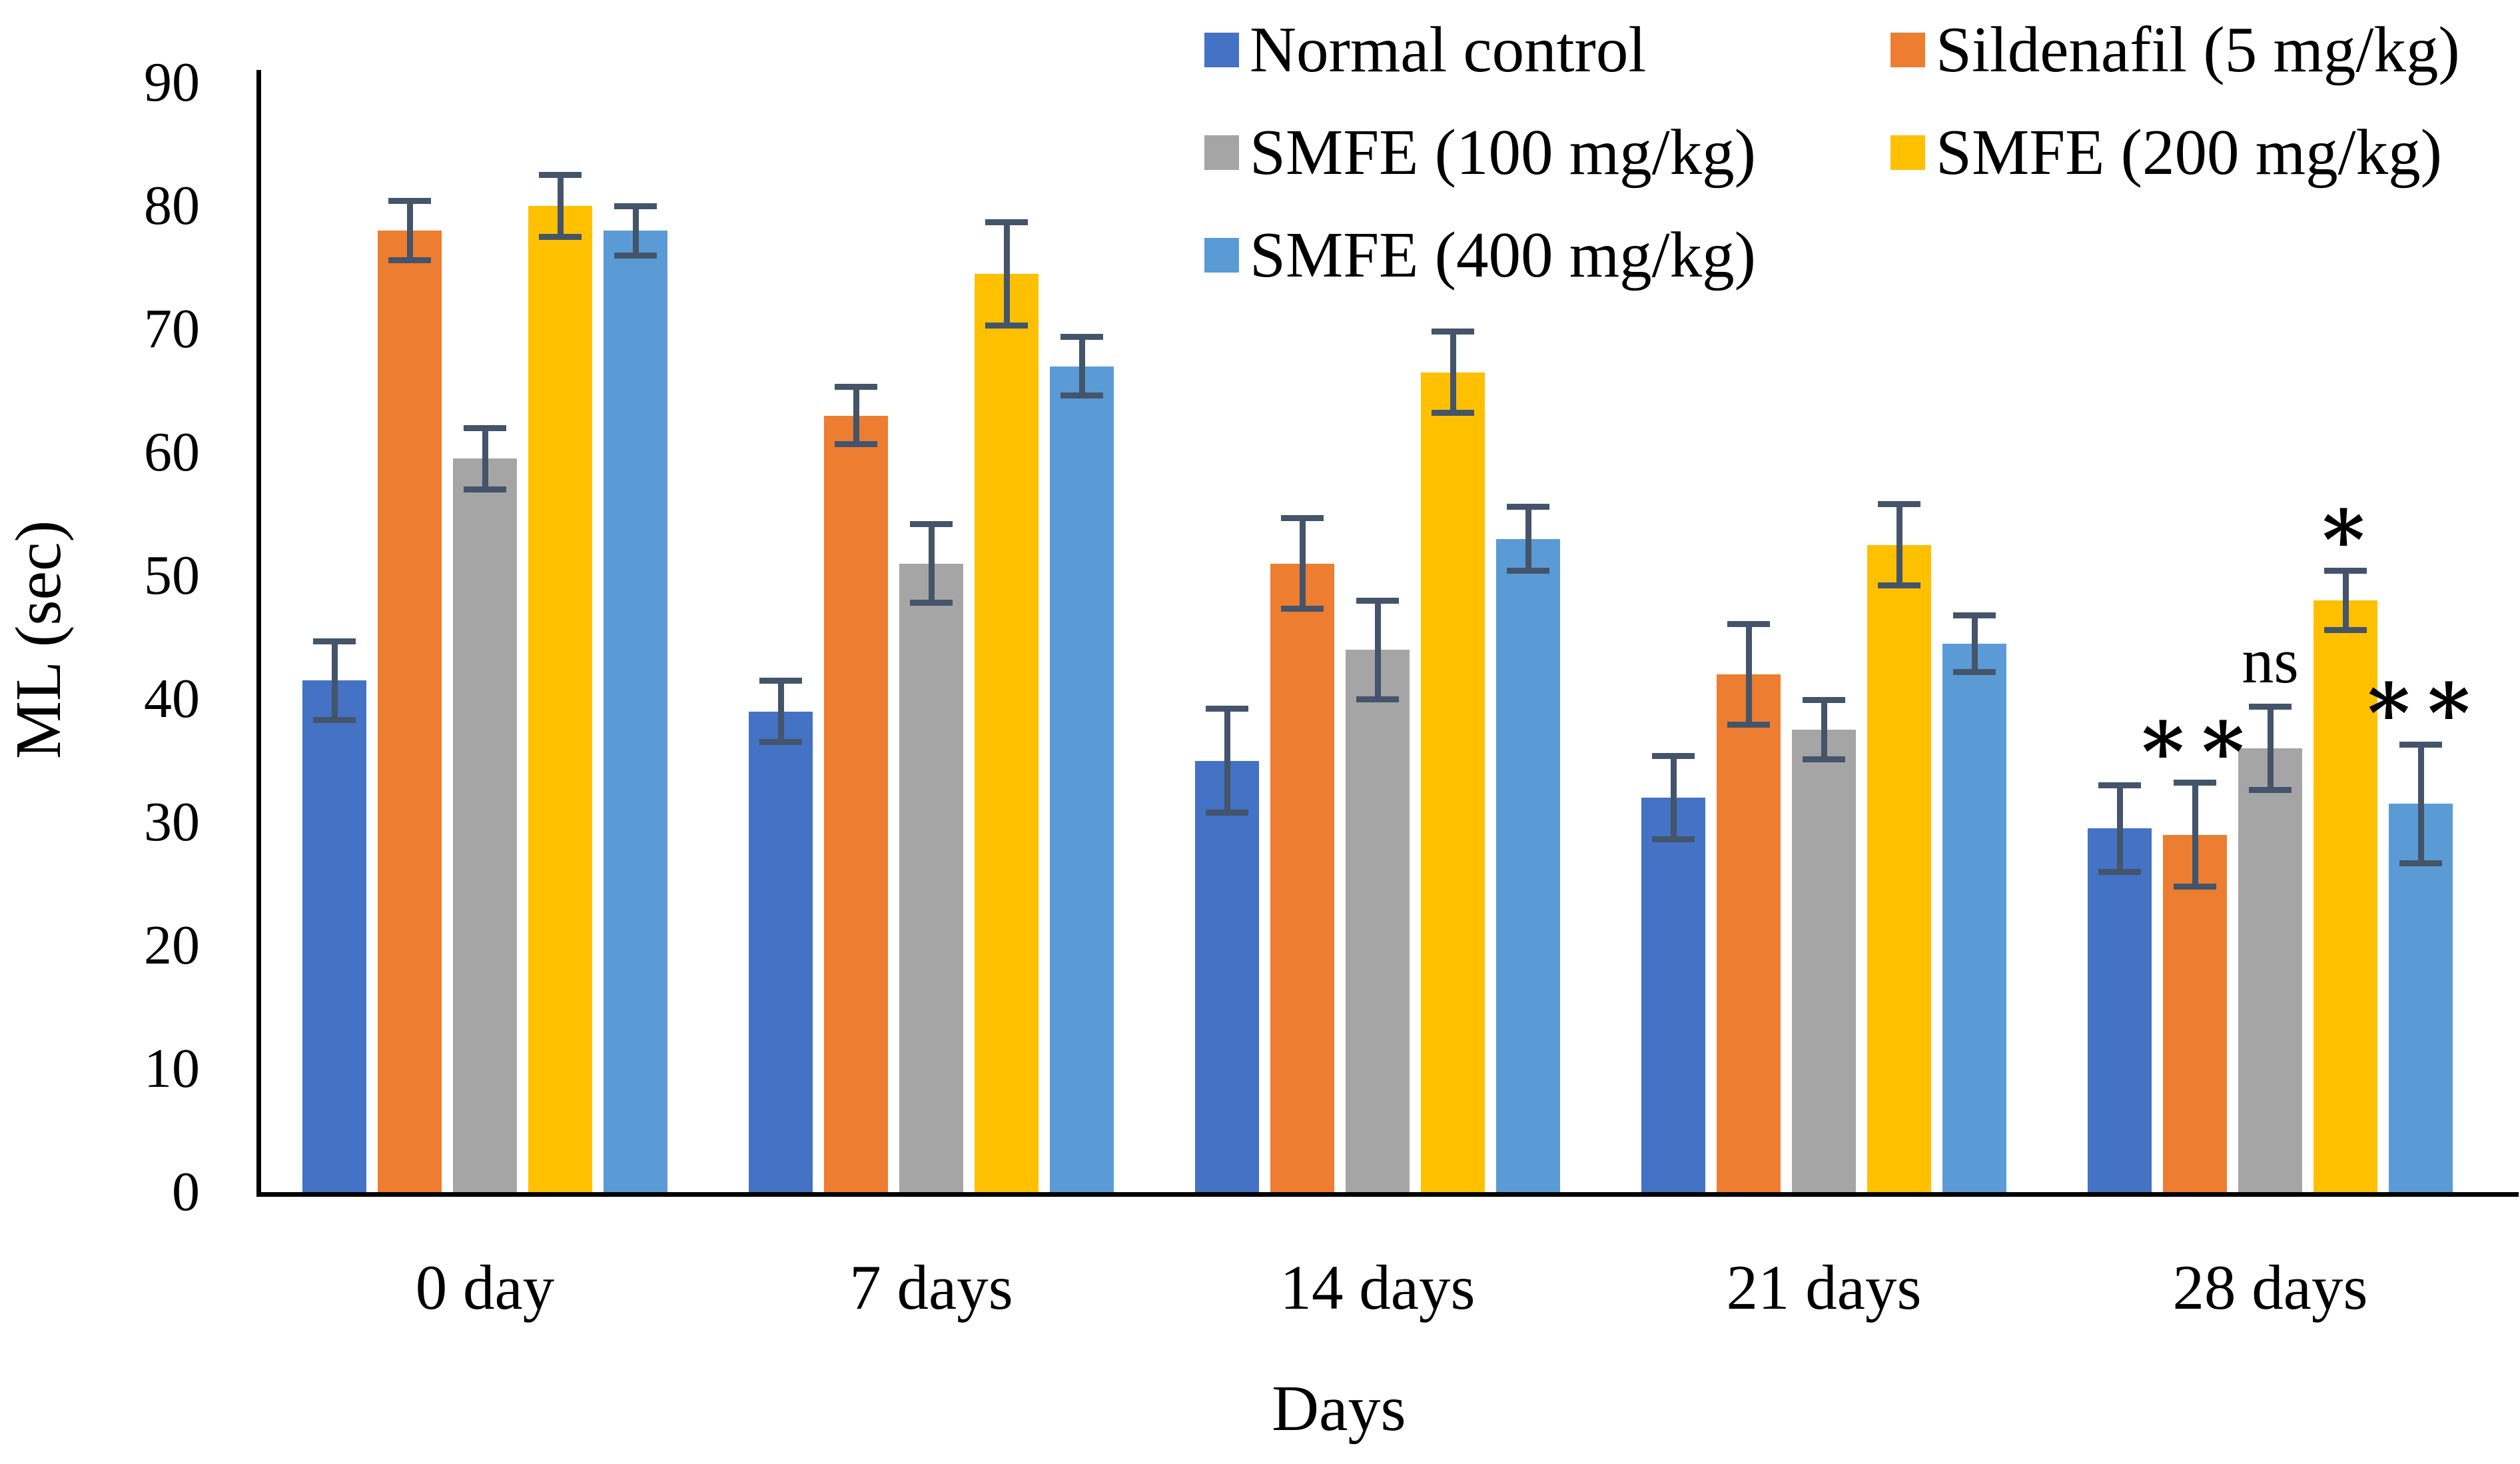  I want to click on error-bar-normal-control-7-days, so click(780, 711).